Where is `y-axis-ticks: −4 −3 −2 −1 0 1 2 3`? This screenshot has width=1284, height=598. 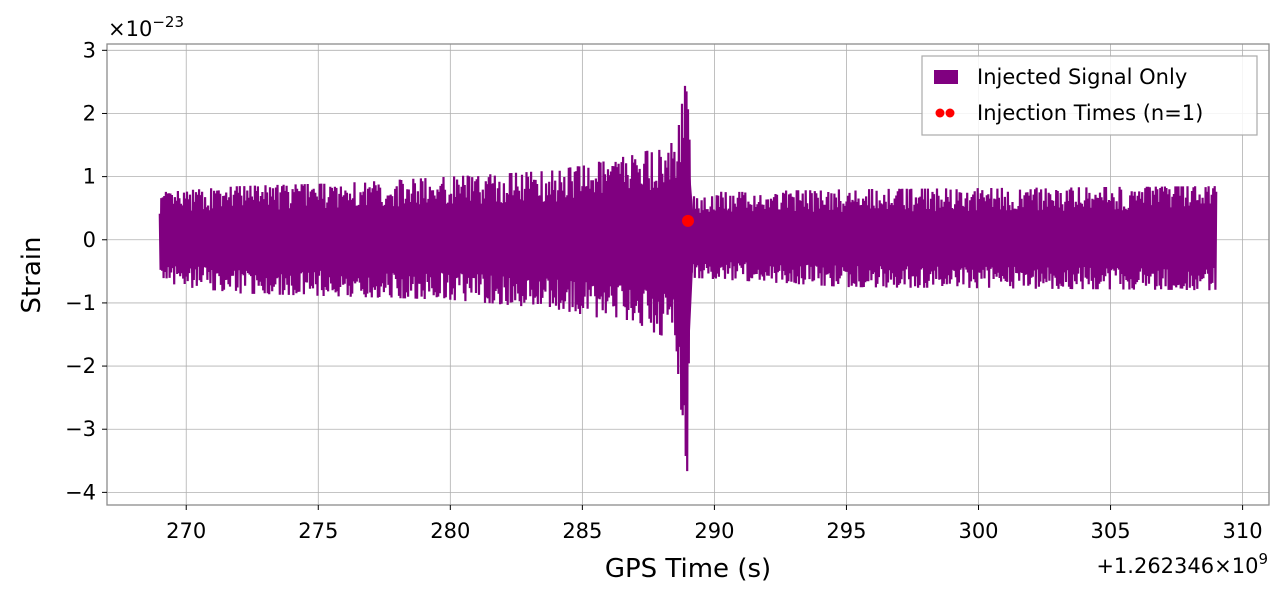
y-axis-ticks: −4 −3 −2 −1 0 1 2 3 is located at coordinates (86, 271).